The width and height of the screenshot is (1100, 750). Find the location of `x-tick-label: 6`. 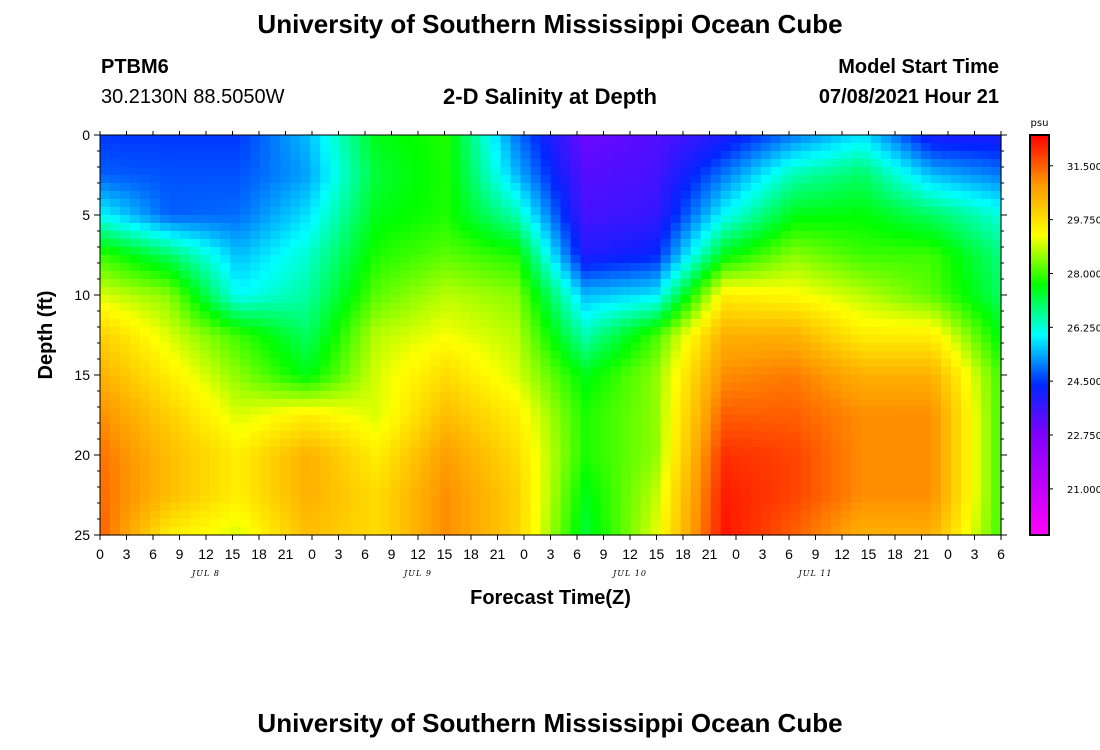

x-tick-label: 6 is located at coordinates (789, 554).